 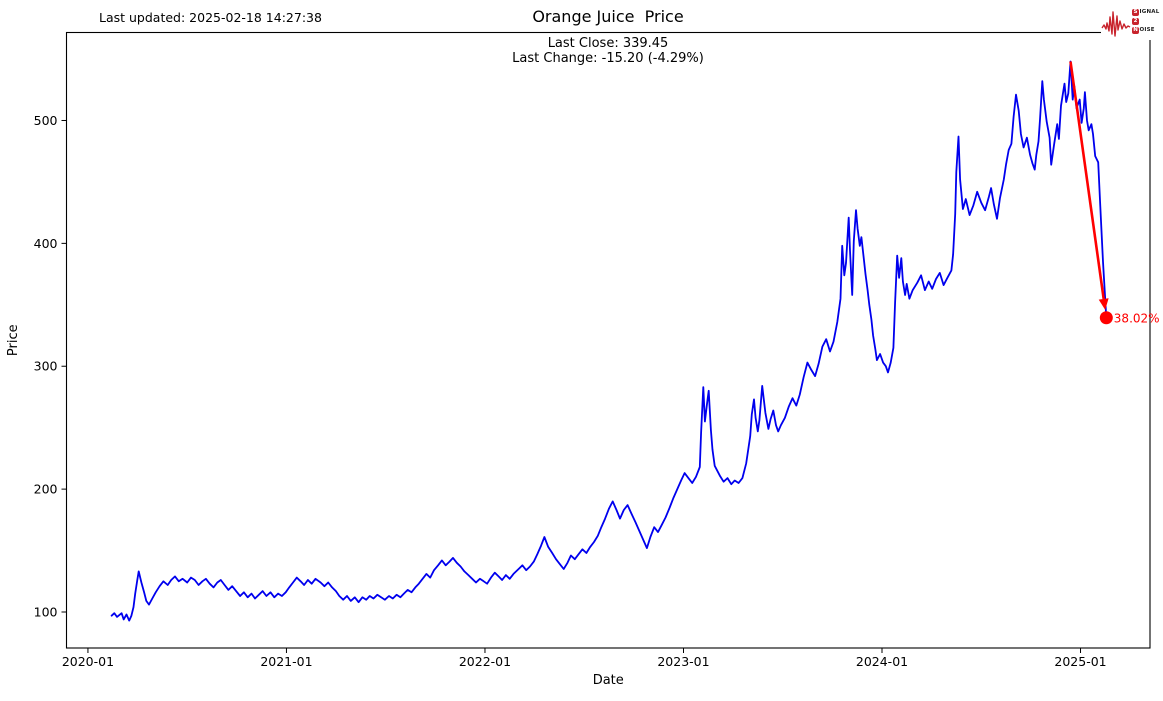 I want to click on signal2noise-logo: S IGNAL 2 N OISE, so click(x=1132, y=21).